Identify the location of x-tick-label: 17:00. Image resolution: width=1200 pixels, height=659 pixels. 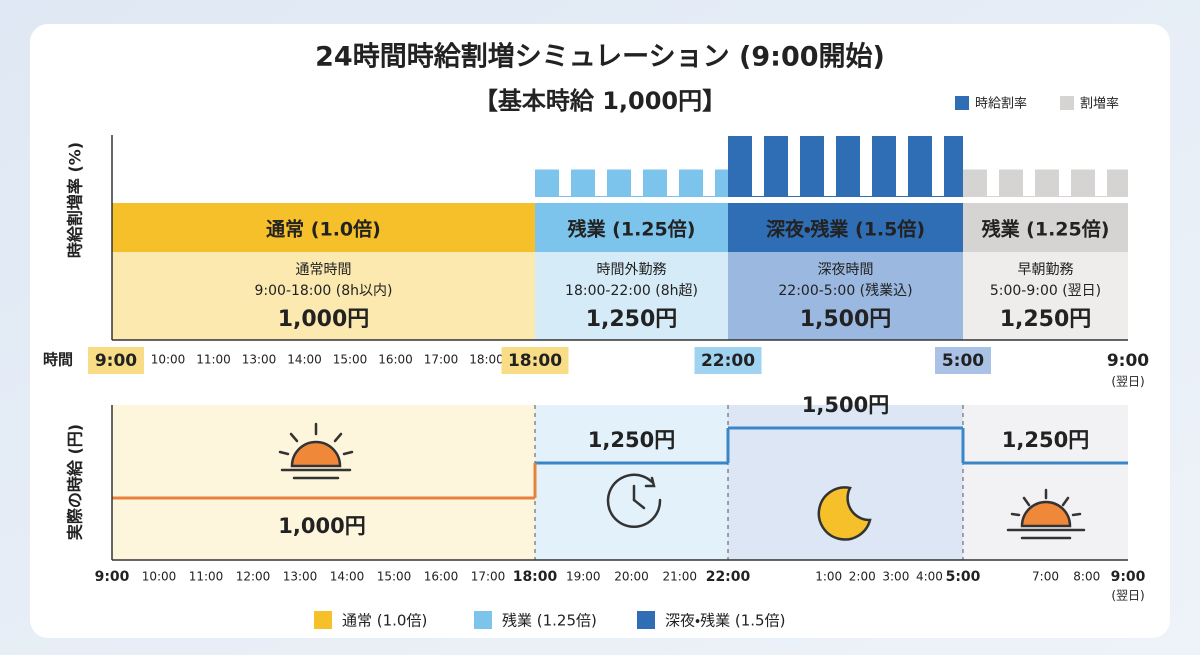
(488, 577).